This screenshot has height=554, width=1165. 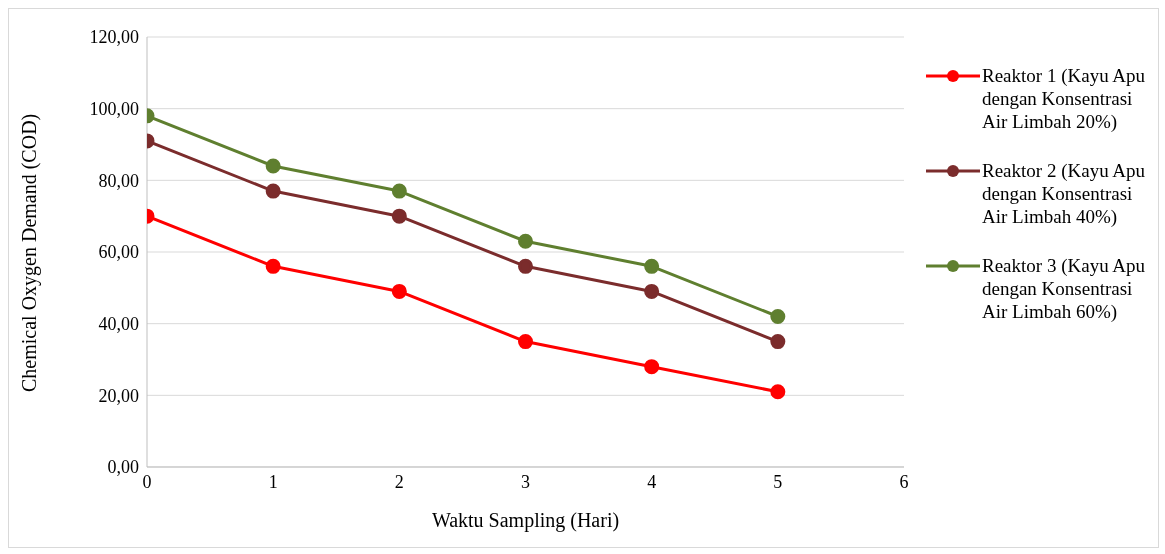 What do you see at coordinates (778, 481) in the screenshot?
I see `x-tick-label: 5` at bounding box center [778, 481].